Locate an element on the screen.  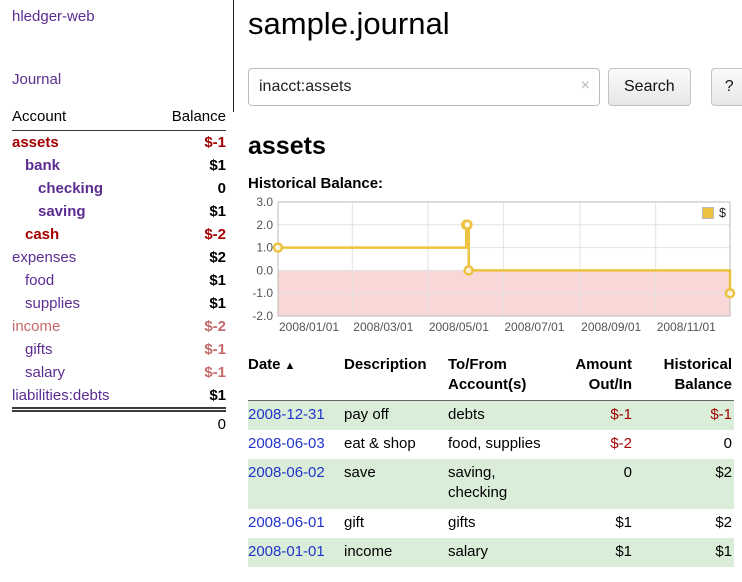
account-link-food: food is located at coordinates (40, 280).